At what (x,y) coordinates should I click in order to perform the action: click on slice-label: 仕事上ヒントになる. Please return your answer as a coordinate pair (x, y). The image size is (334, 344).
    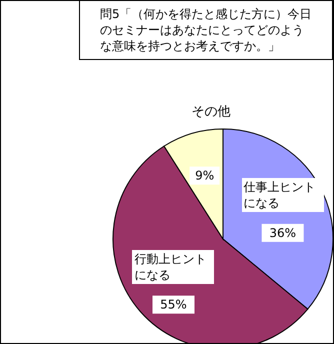
    Looking at the image, I should click on (283, 195).